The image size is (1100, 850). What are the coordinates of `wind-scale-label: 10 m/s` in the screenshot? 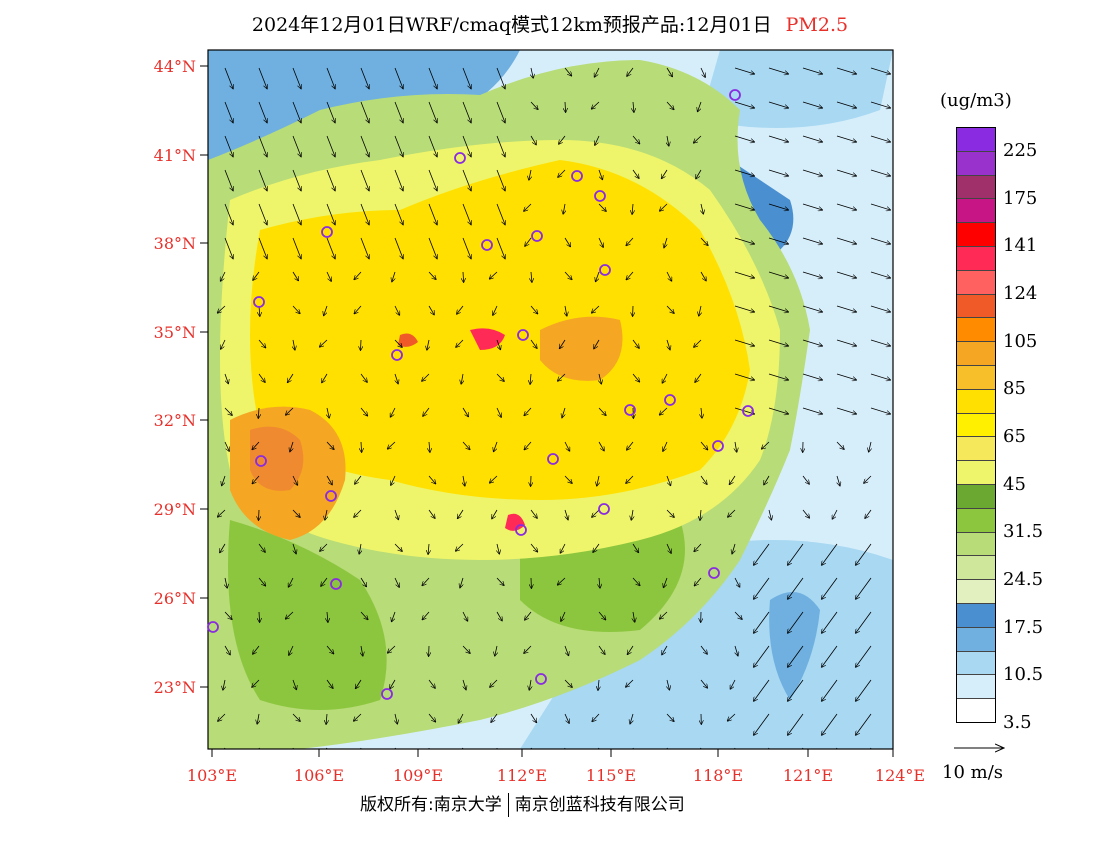 It's located at (972, 772).